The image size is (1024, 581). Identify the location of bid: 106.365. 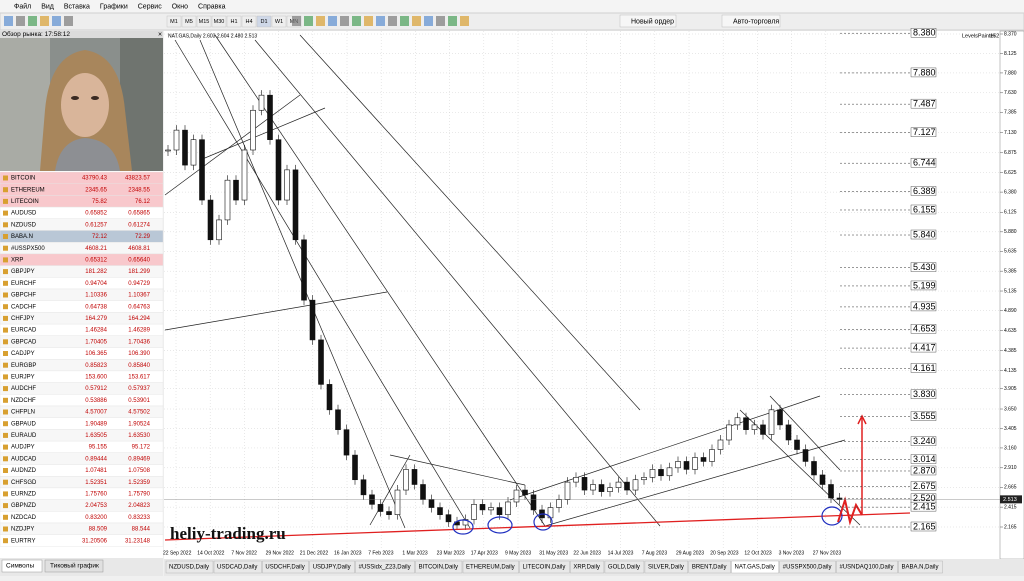
(96, 354).